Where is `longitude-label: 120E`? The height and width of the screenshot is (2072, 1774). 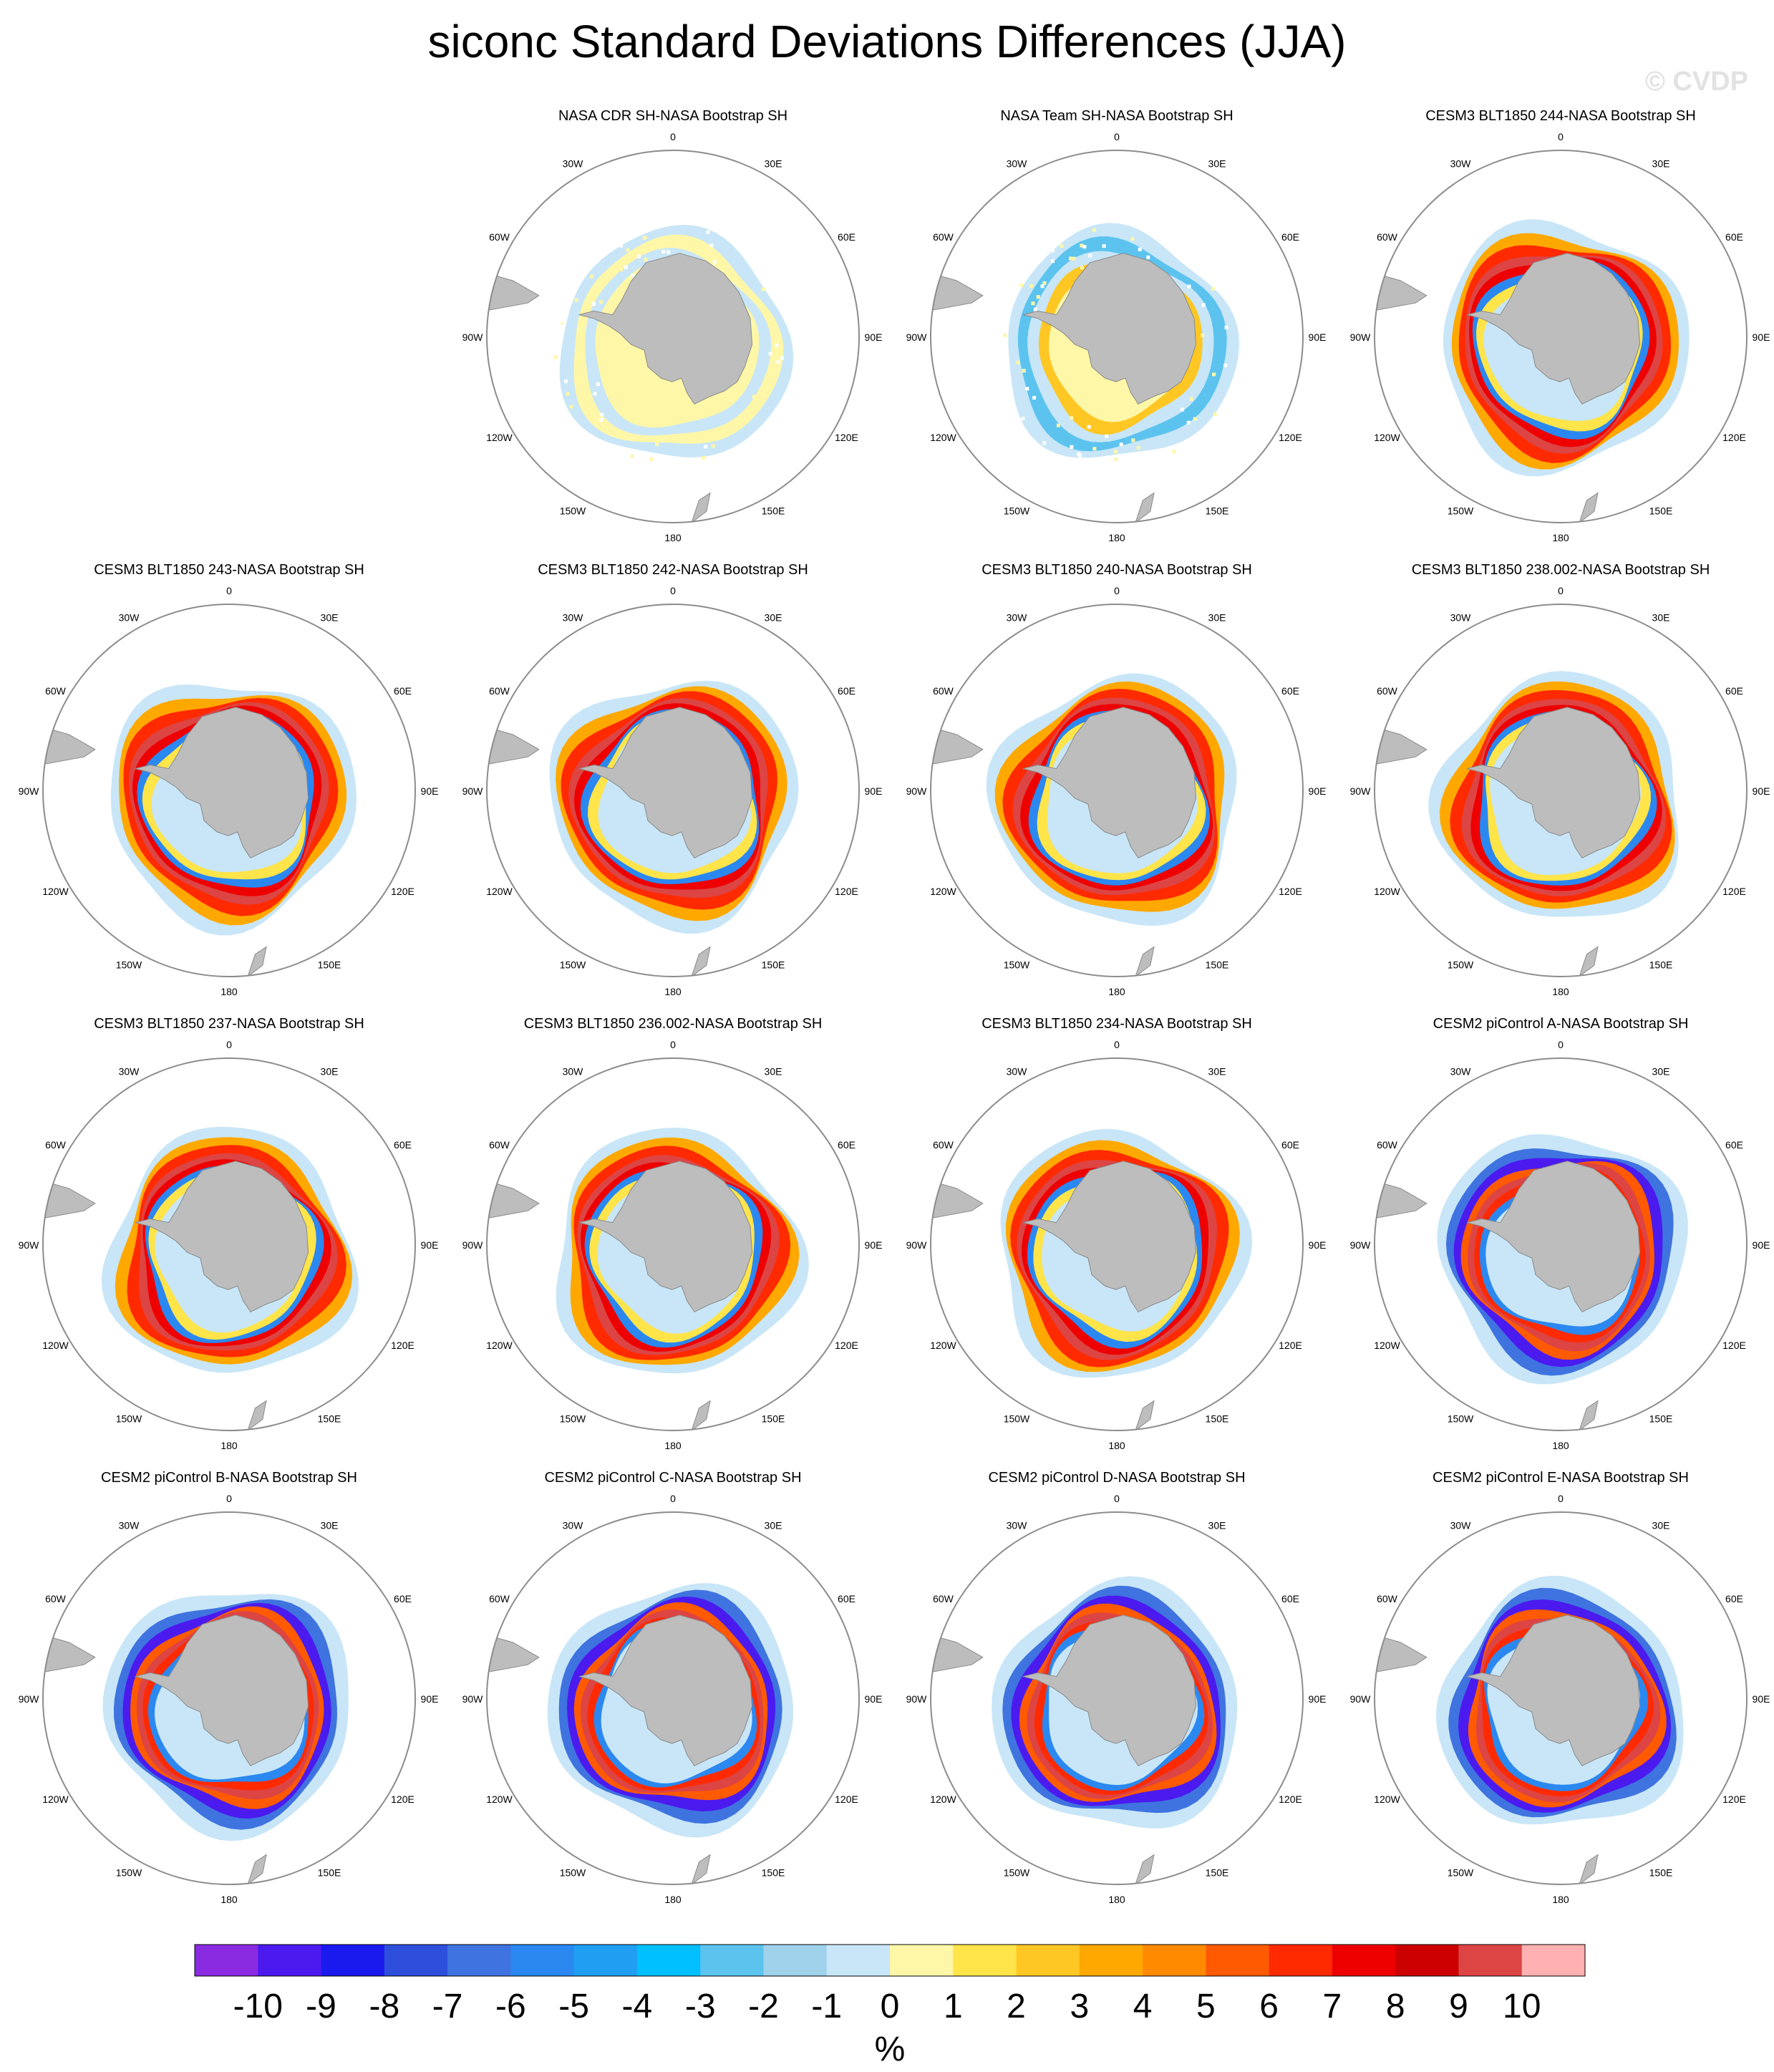
longitude-label: 120E is located at coordinates (403, 891).